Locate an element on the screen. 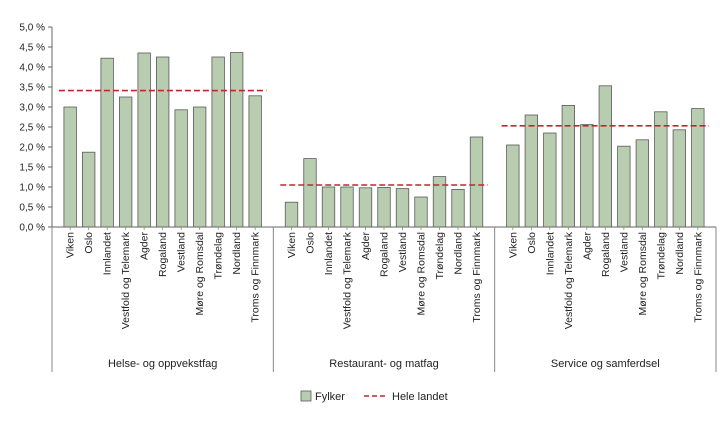 Image resolution: width=723 pixels, height=425 pixels. legend-label-fylker: Fylker is located at coordinates (330, 397).